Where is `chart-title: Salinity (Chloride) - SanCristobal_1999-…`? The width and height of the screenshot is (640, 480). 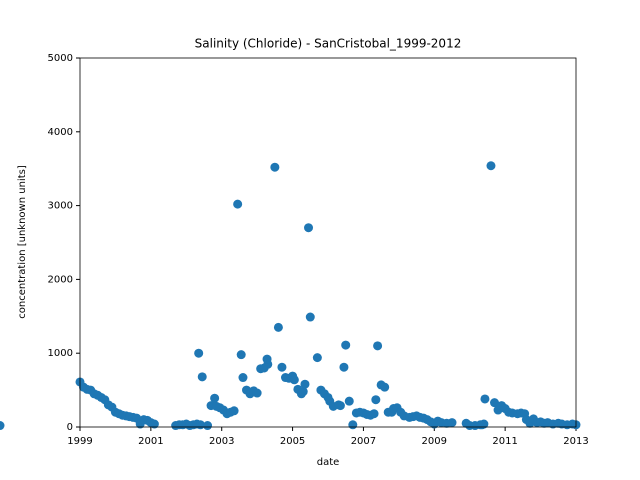 chart-title: Salinity (Chloride) - SanCristobal_1999-… is located at coordinates (328, 44).